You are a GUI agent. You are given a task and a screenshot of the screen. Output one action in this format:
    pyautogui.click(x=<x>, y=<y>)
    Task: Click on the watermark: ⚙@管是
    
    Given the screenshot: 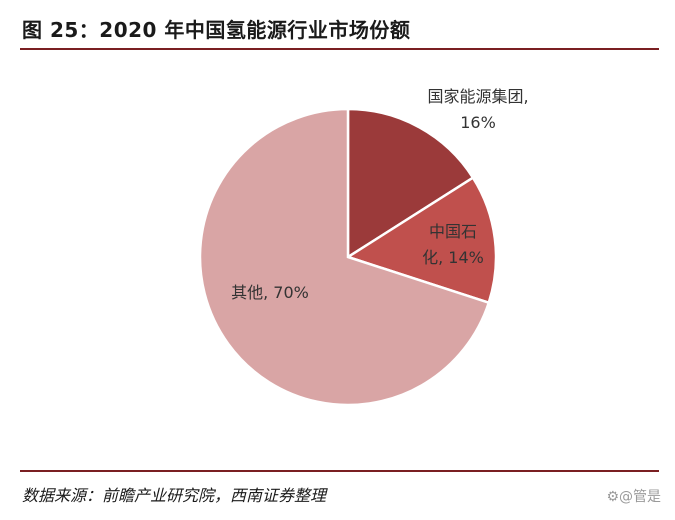 What is the action you would take?
    pyautogui.click(x=633, y=497)
    